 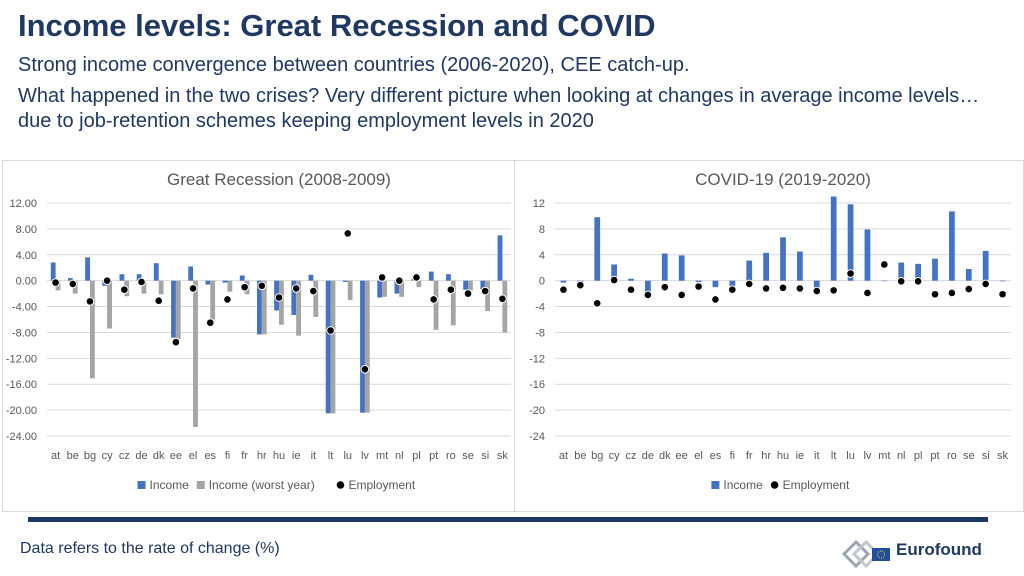 What do you see at coordinates (124, 456) in the screenshot?
I see `x-tick-label: cz` at bounding box center [124, 456].